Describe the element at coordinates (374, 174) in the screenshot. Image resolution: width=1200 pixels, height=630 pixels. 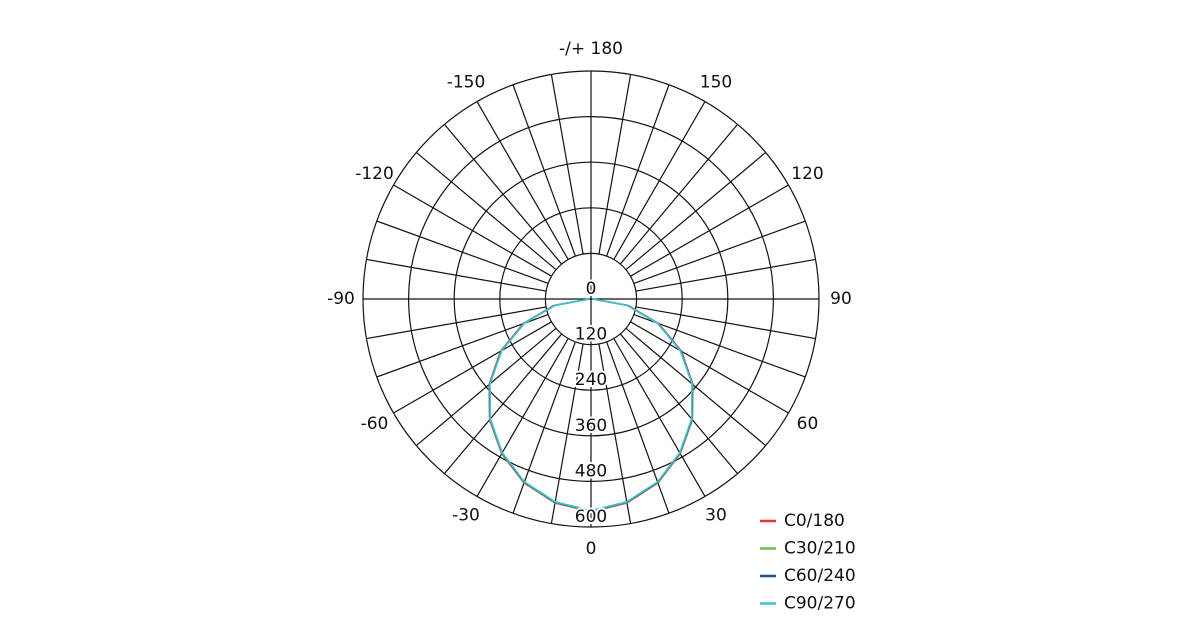
I see `theta-tick-label: -120` at that location.